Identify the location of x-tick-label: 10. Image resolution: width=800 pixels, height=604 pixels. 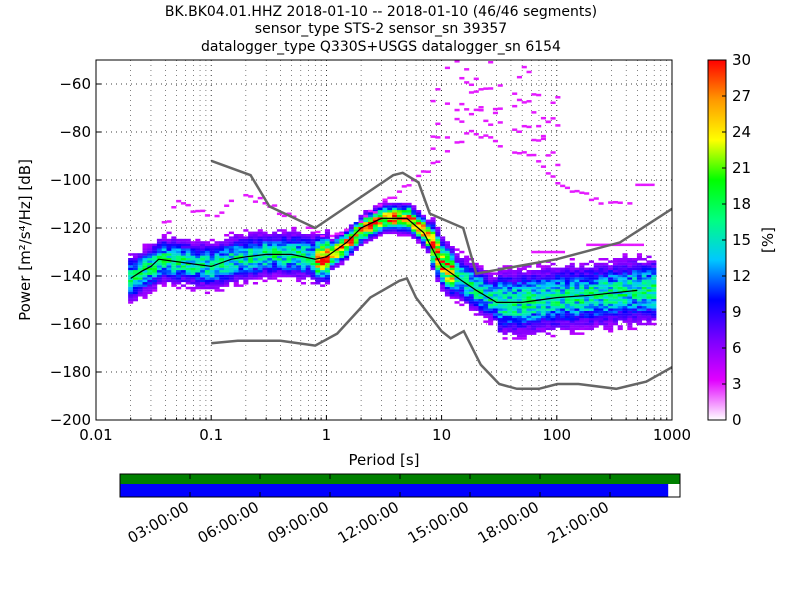
(441, 435).